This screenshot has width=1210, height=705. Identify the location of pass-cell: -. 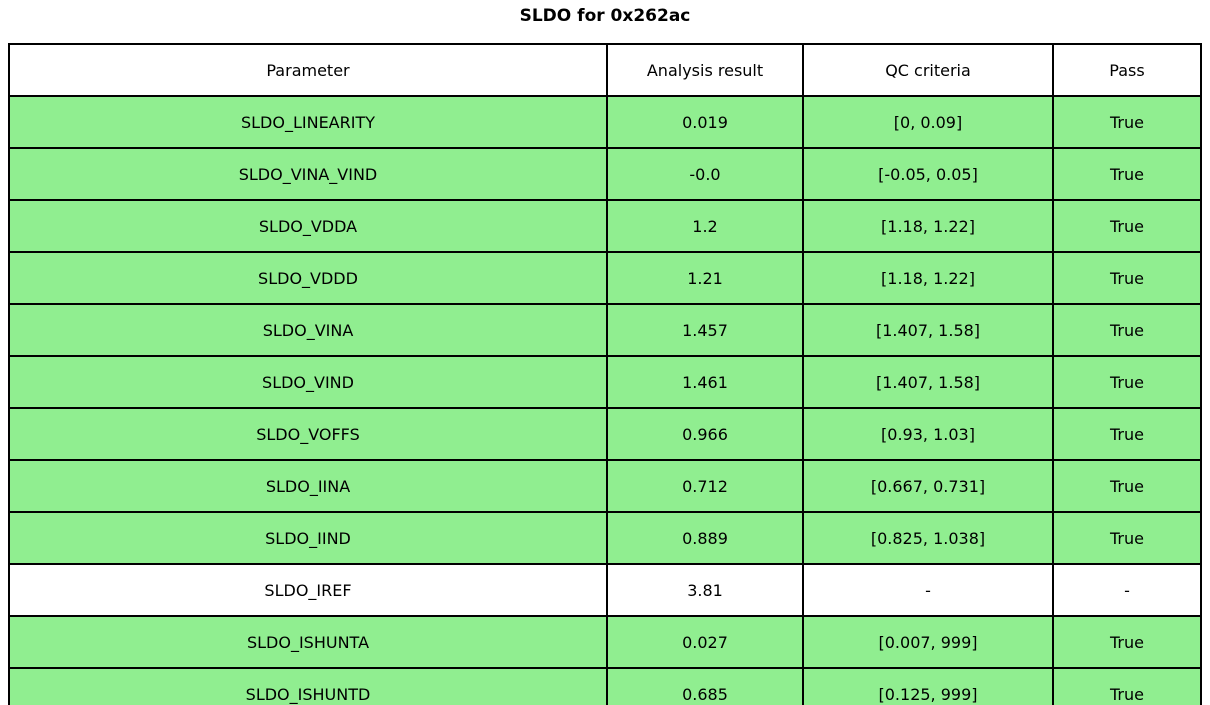
(1127, 590).